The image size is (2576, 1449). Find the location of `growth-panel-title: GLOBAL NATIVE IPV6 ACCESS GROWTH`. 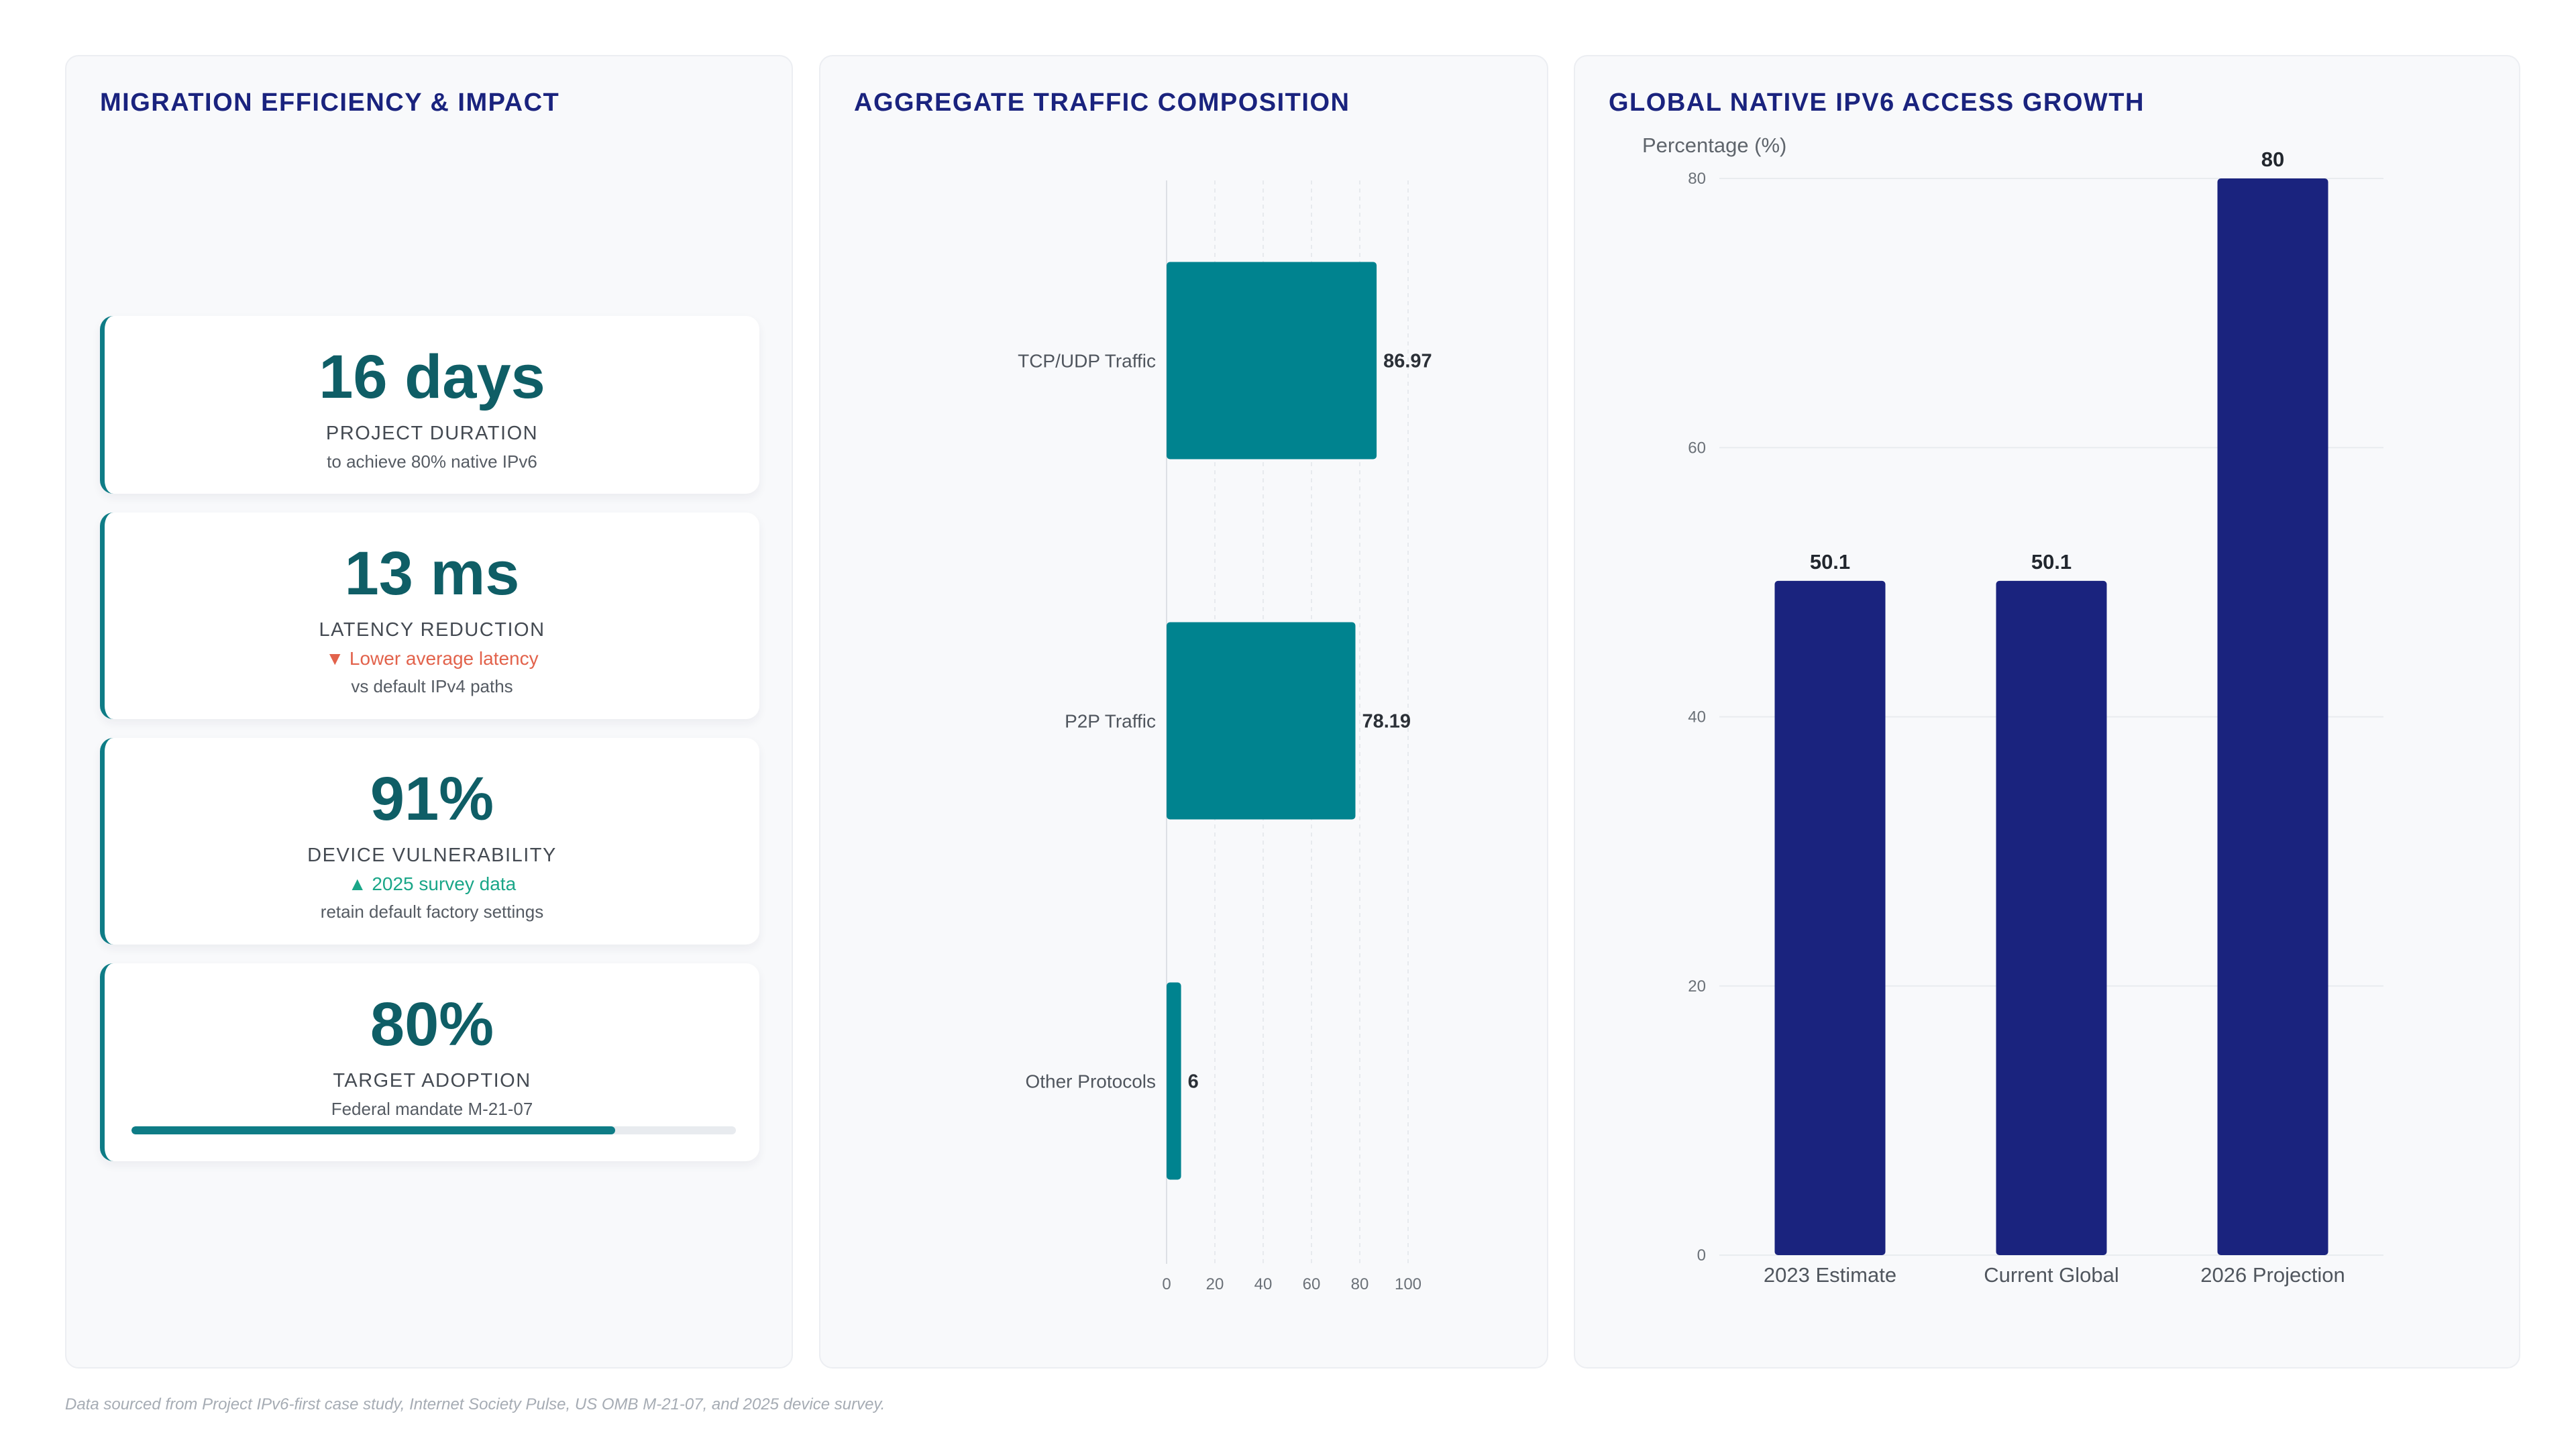

growth-panel-title: GLOBAL NATIVE IPV6 ACCESS GROWTH is located at coordinates (1877, 103).